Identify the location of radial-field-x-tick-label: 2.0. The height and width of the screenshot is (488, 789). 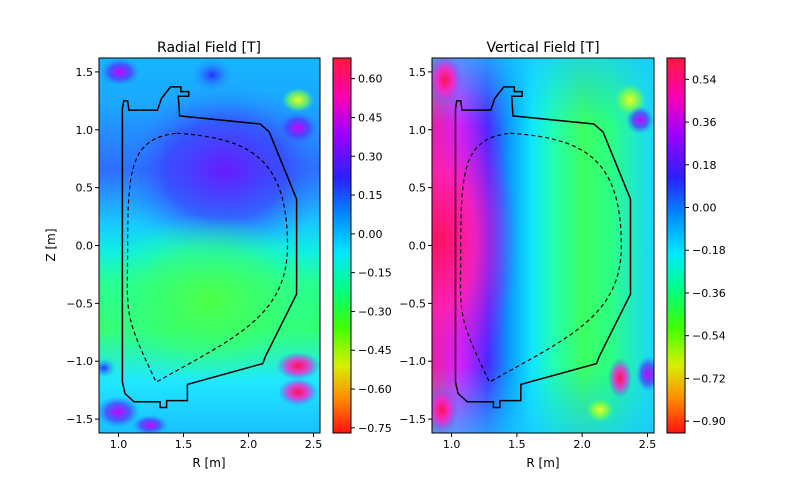
(249, 444).